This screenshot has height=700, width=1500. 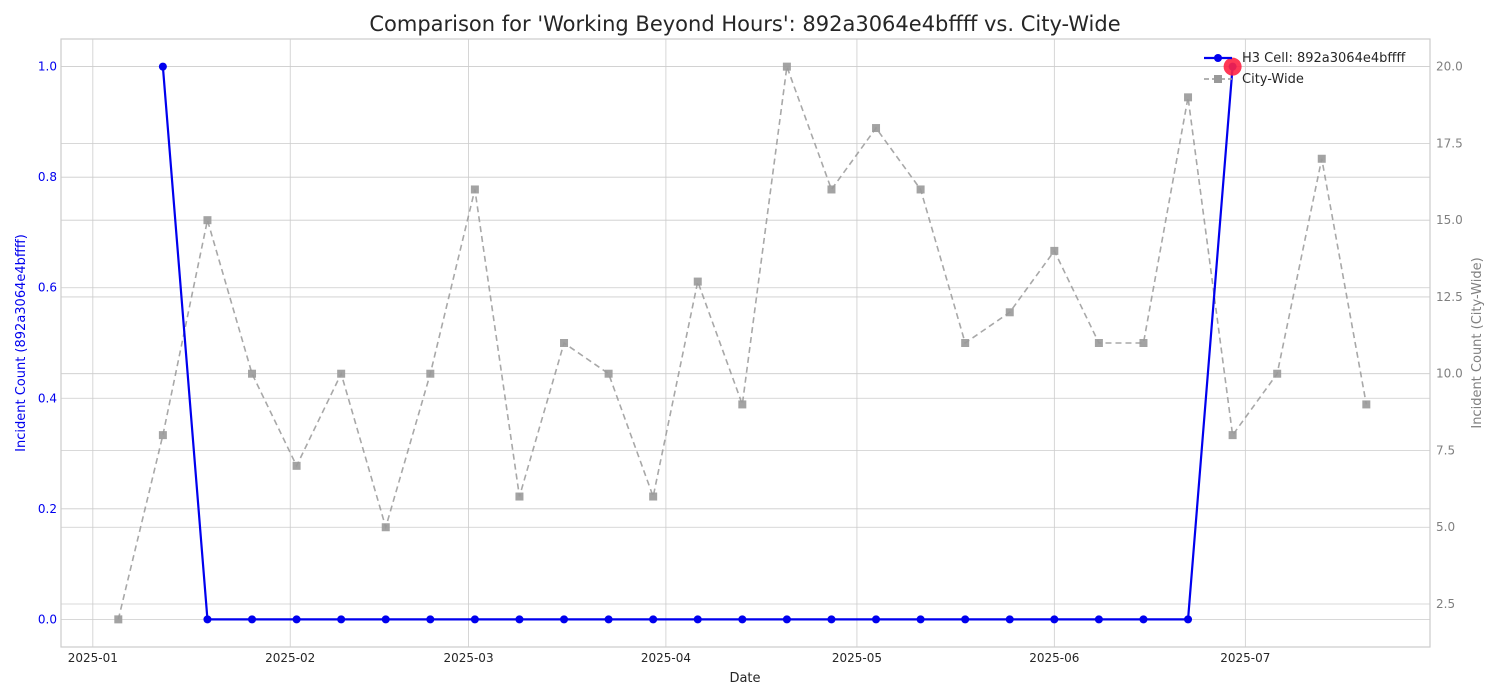 I want to click on legend: H3 Cell: 892a3064e4bffff City-Wide, so click(x=1305, y=69).